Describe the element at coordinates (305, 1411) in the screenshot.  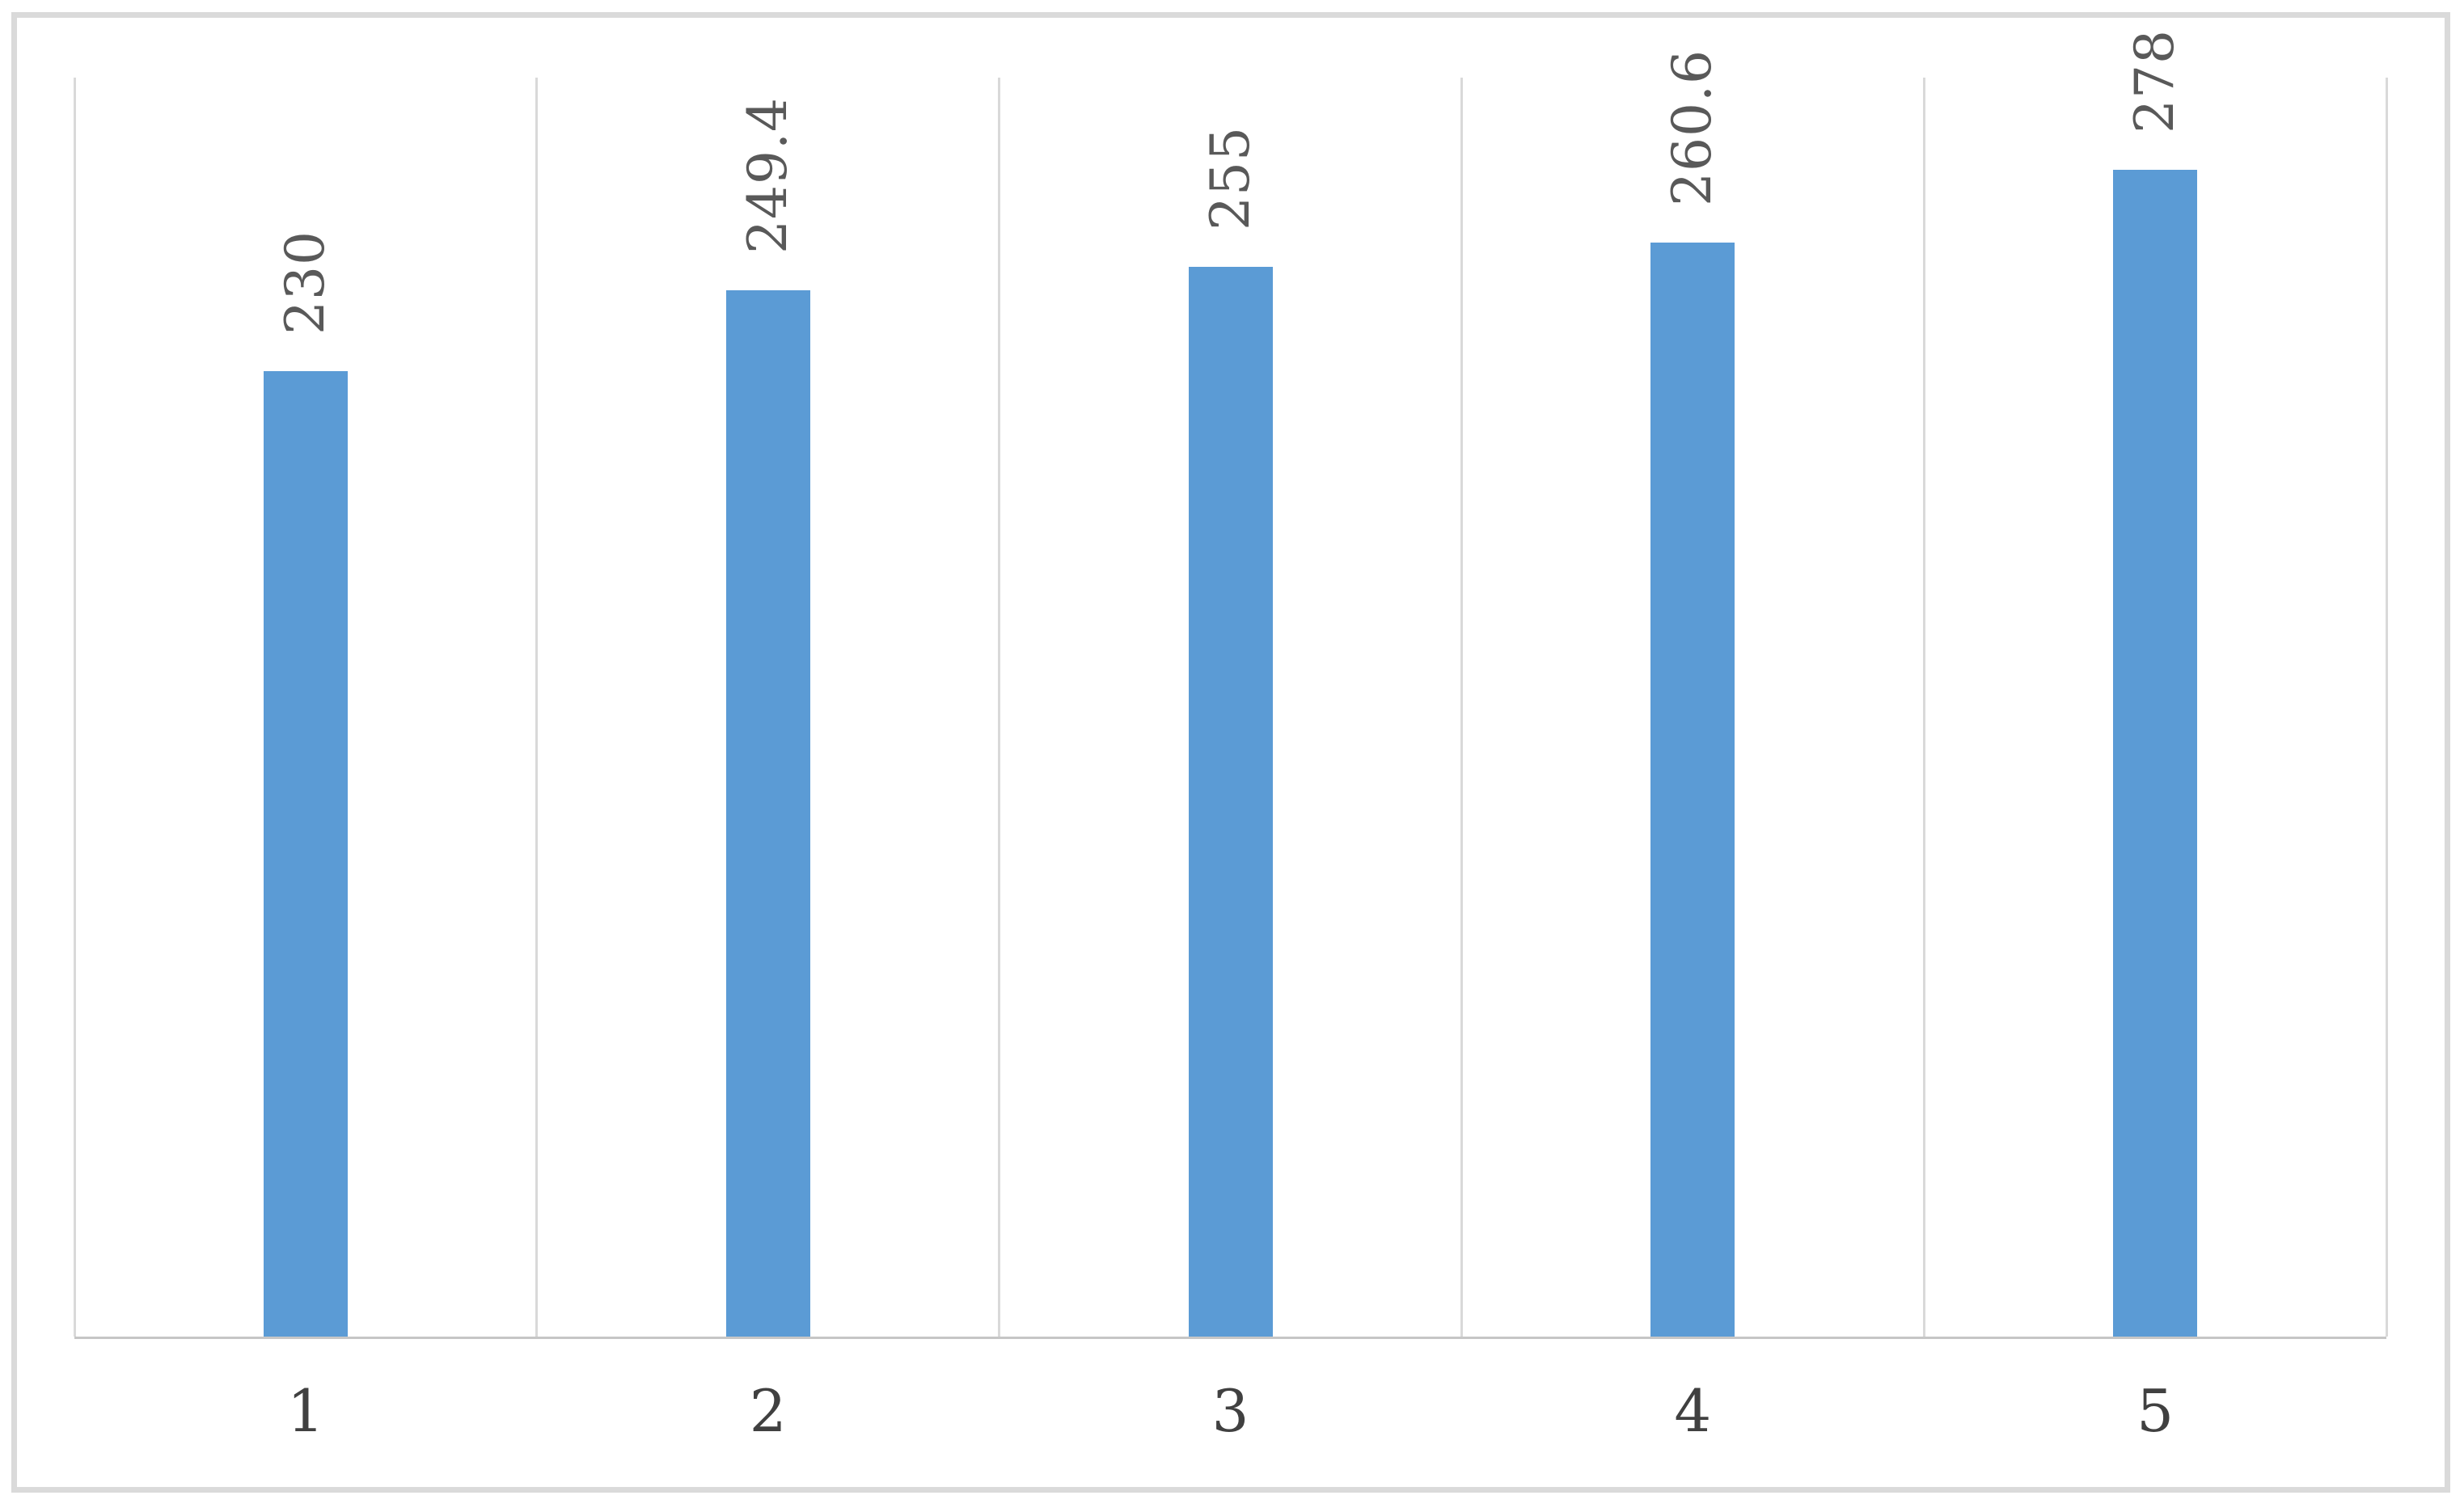
I see `x-axis-tick-label: 1` at that location.